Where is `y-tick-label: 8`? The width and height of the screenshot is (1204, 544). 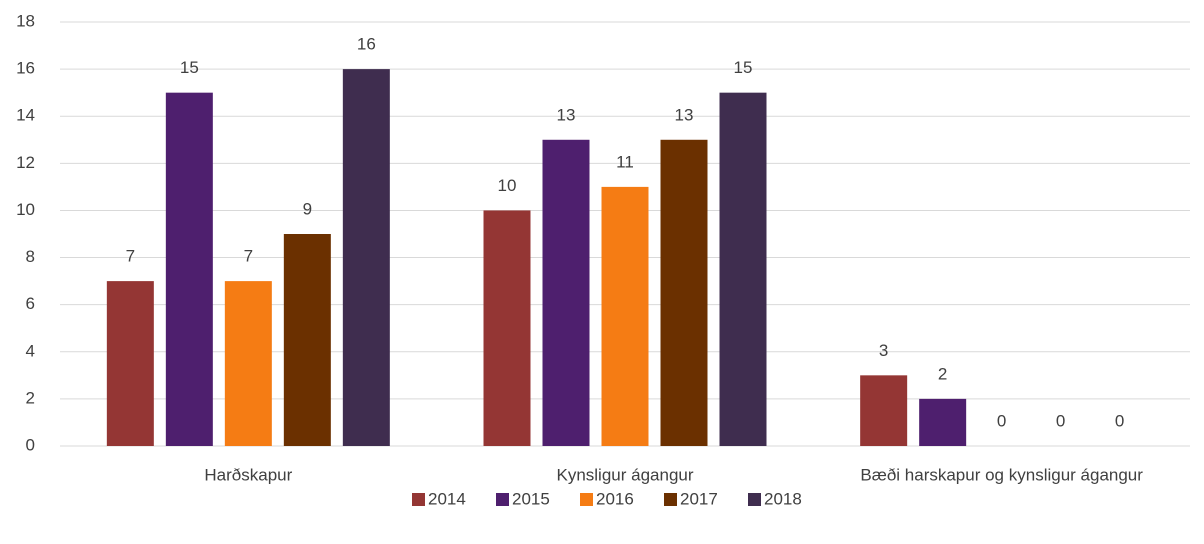
y-tick-label: 8 is located at coordinates (30, 256).